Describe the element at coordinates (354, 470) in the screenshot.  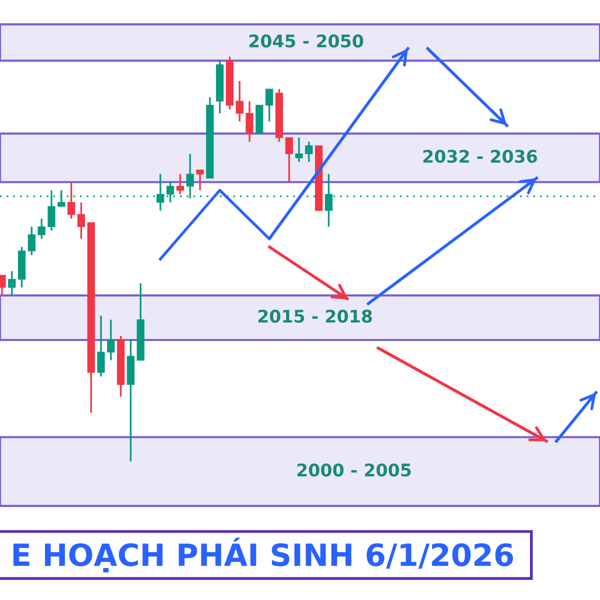
I see `band-label: 2000 - 2005` at that location.